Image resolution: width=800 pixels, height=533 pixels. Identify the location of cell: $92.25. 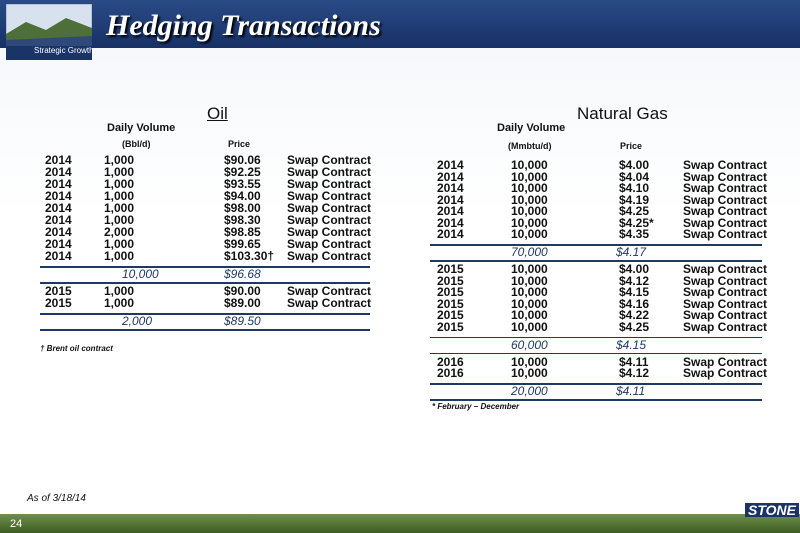
(242, 172).